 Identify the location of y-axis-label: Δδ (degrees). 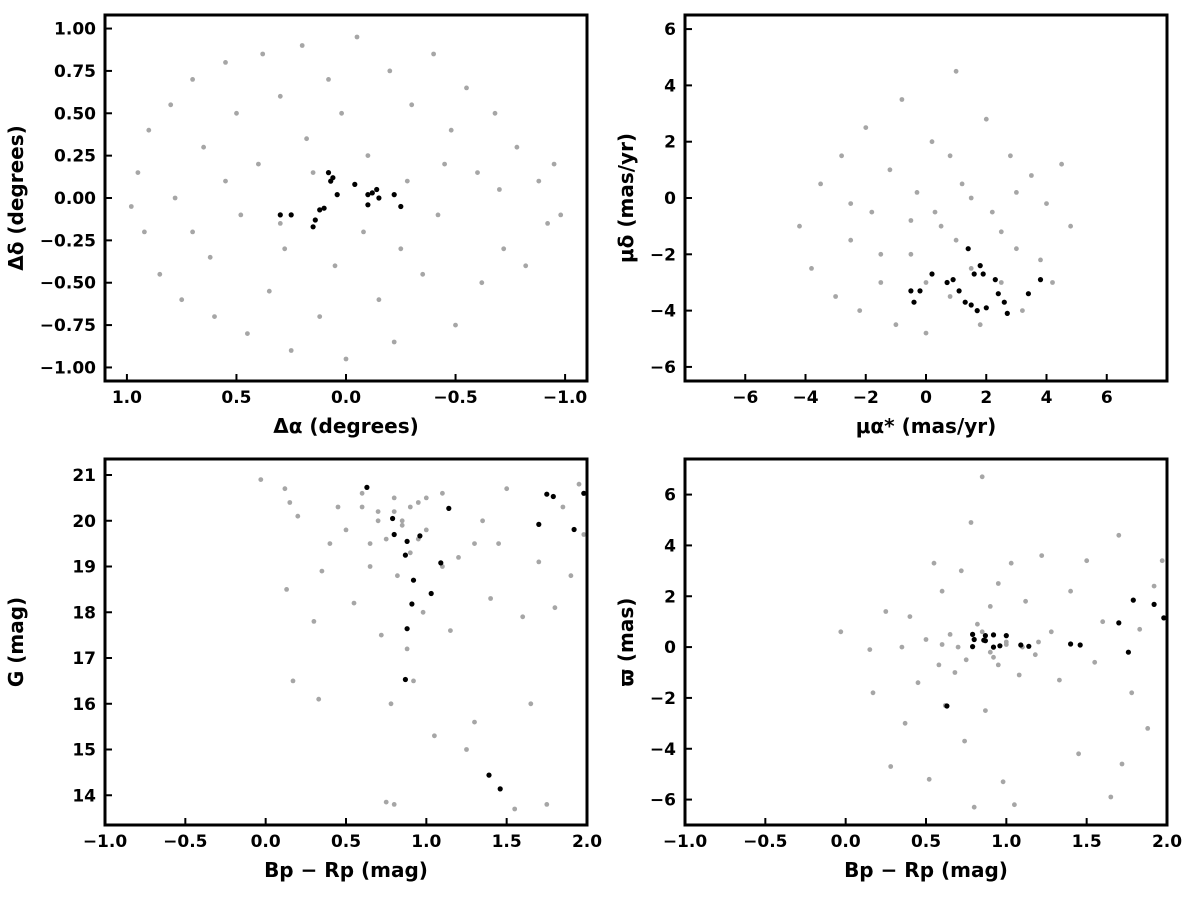
(16, 198).